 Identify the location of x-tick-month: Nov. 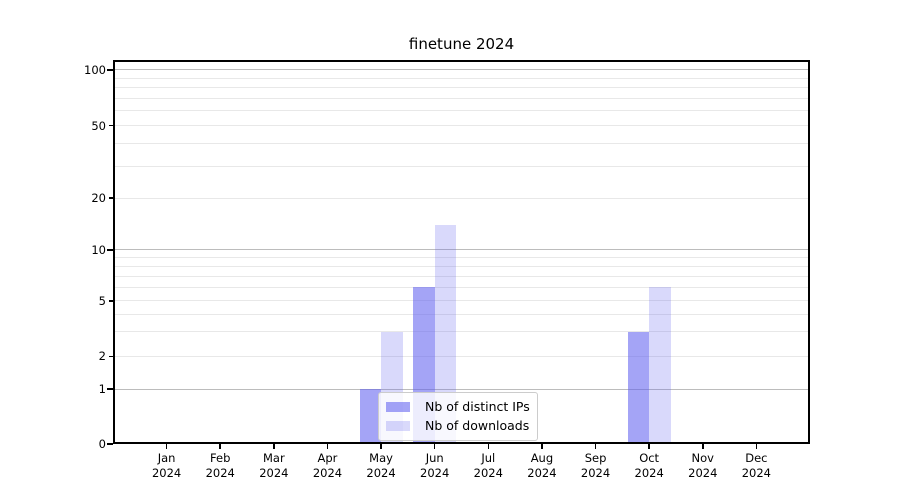
(702, 458).